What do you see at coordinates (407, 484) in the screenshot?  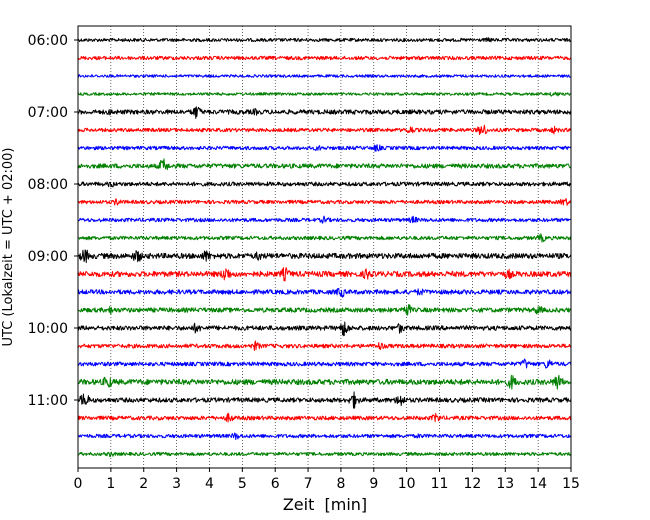 I see `x-tick-label: 10` at bounding box center [407, 484].